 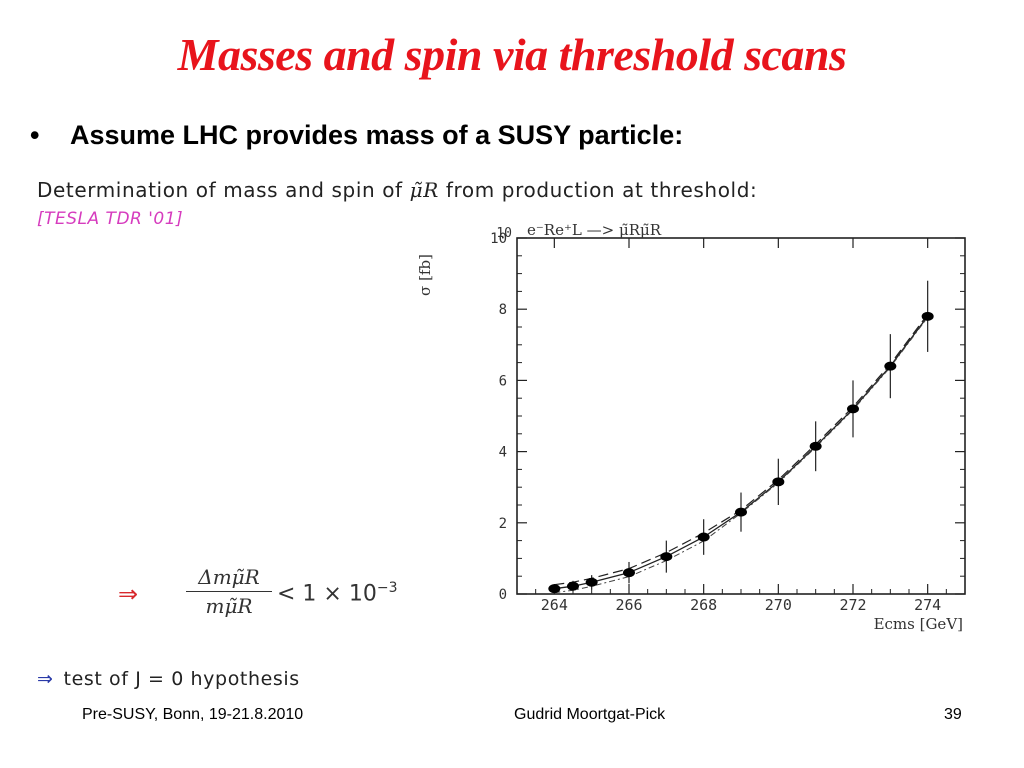 What do you see at coordinates (45, 679) in the screenshot?
I see `implies-arrow-icon: ⇒` at bounding box center [45, 679].